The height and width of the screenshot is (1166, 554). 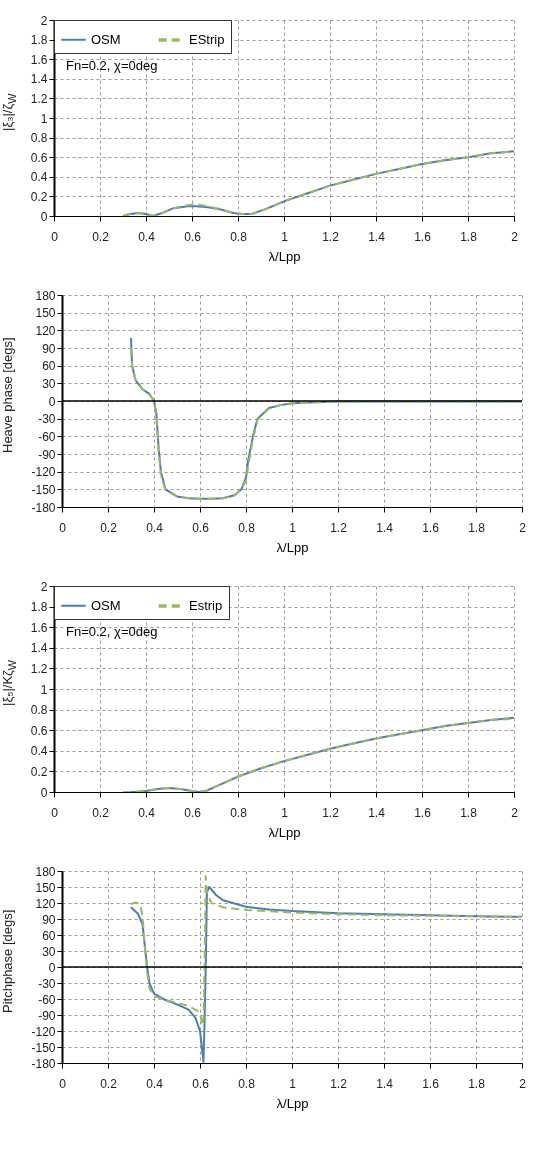 I want to click on legend-label: EStrip, so click(x=207, y=39).